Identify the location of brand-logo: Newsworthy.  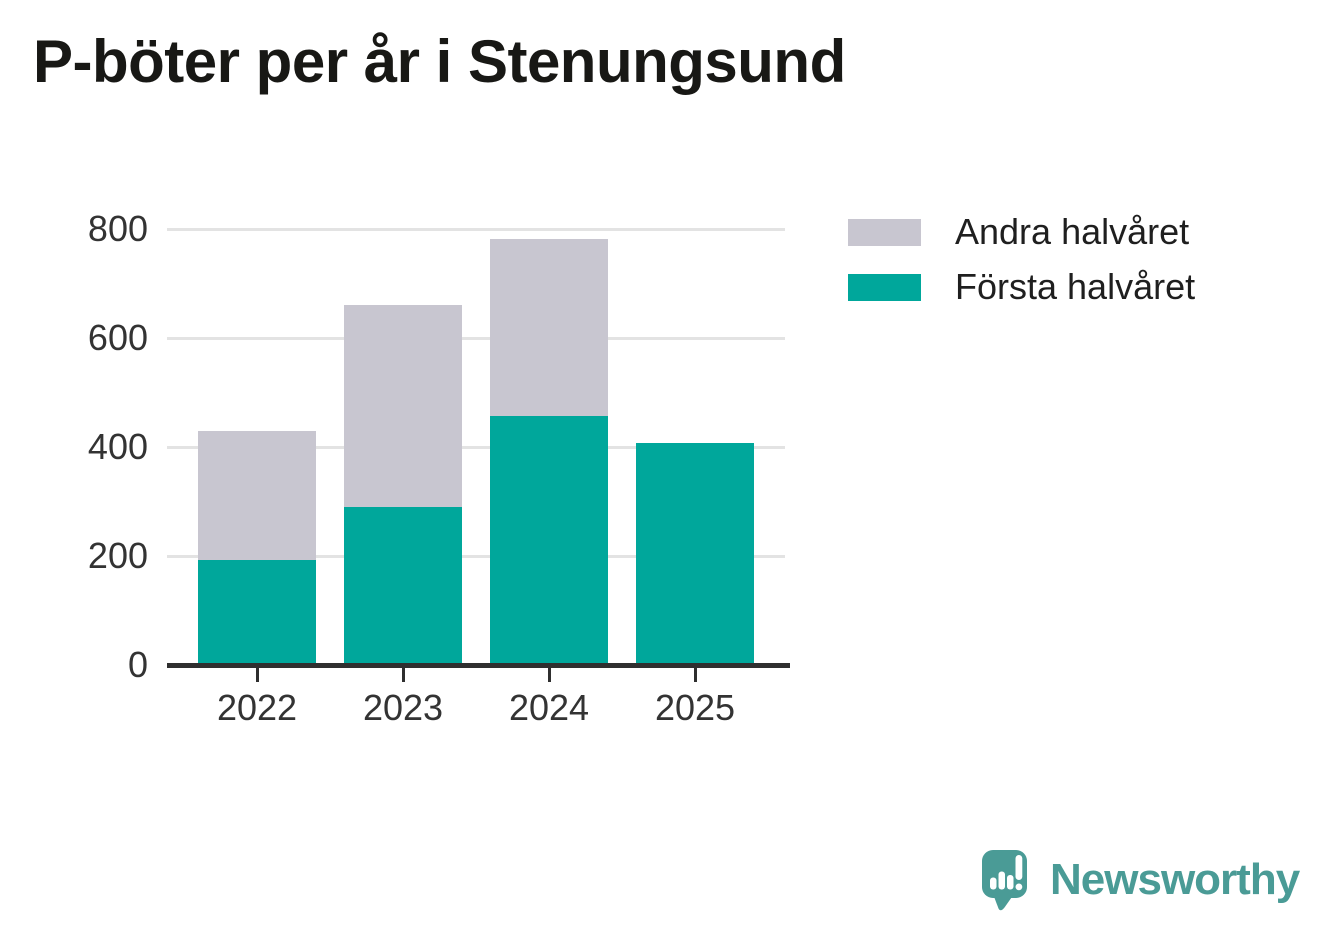
(1142, 887).